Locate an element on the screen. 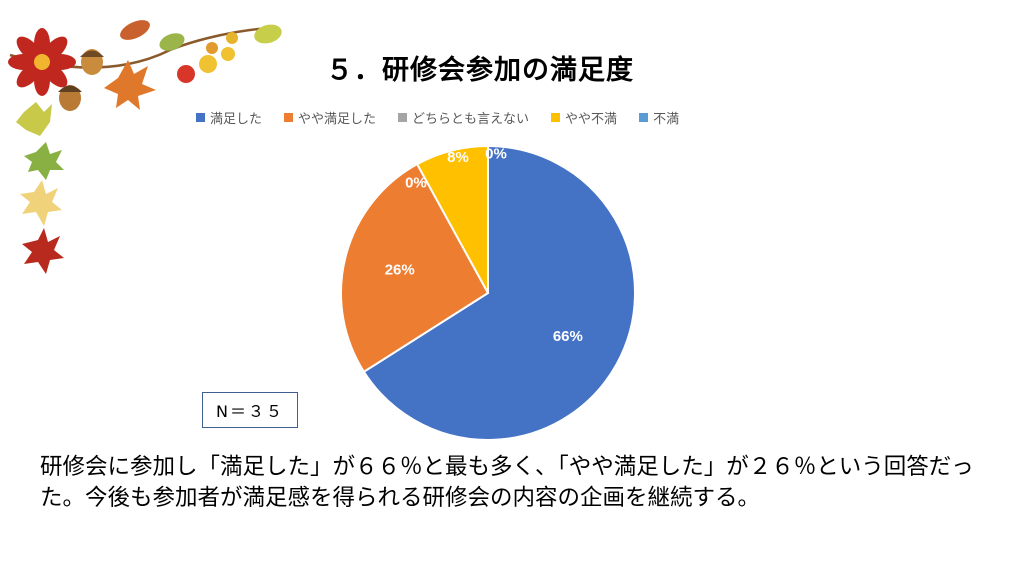  pie-data-label: 66% is located at coordinates (568, 336).